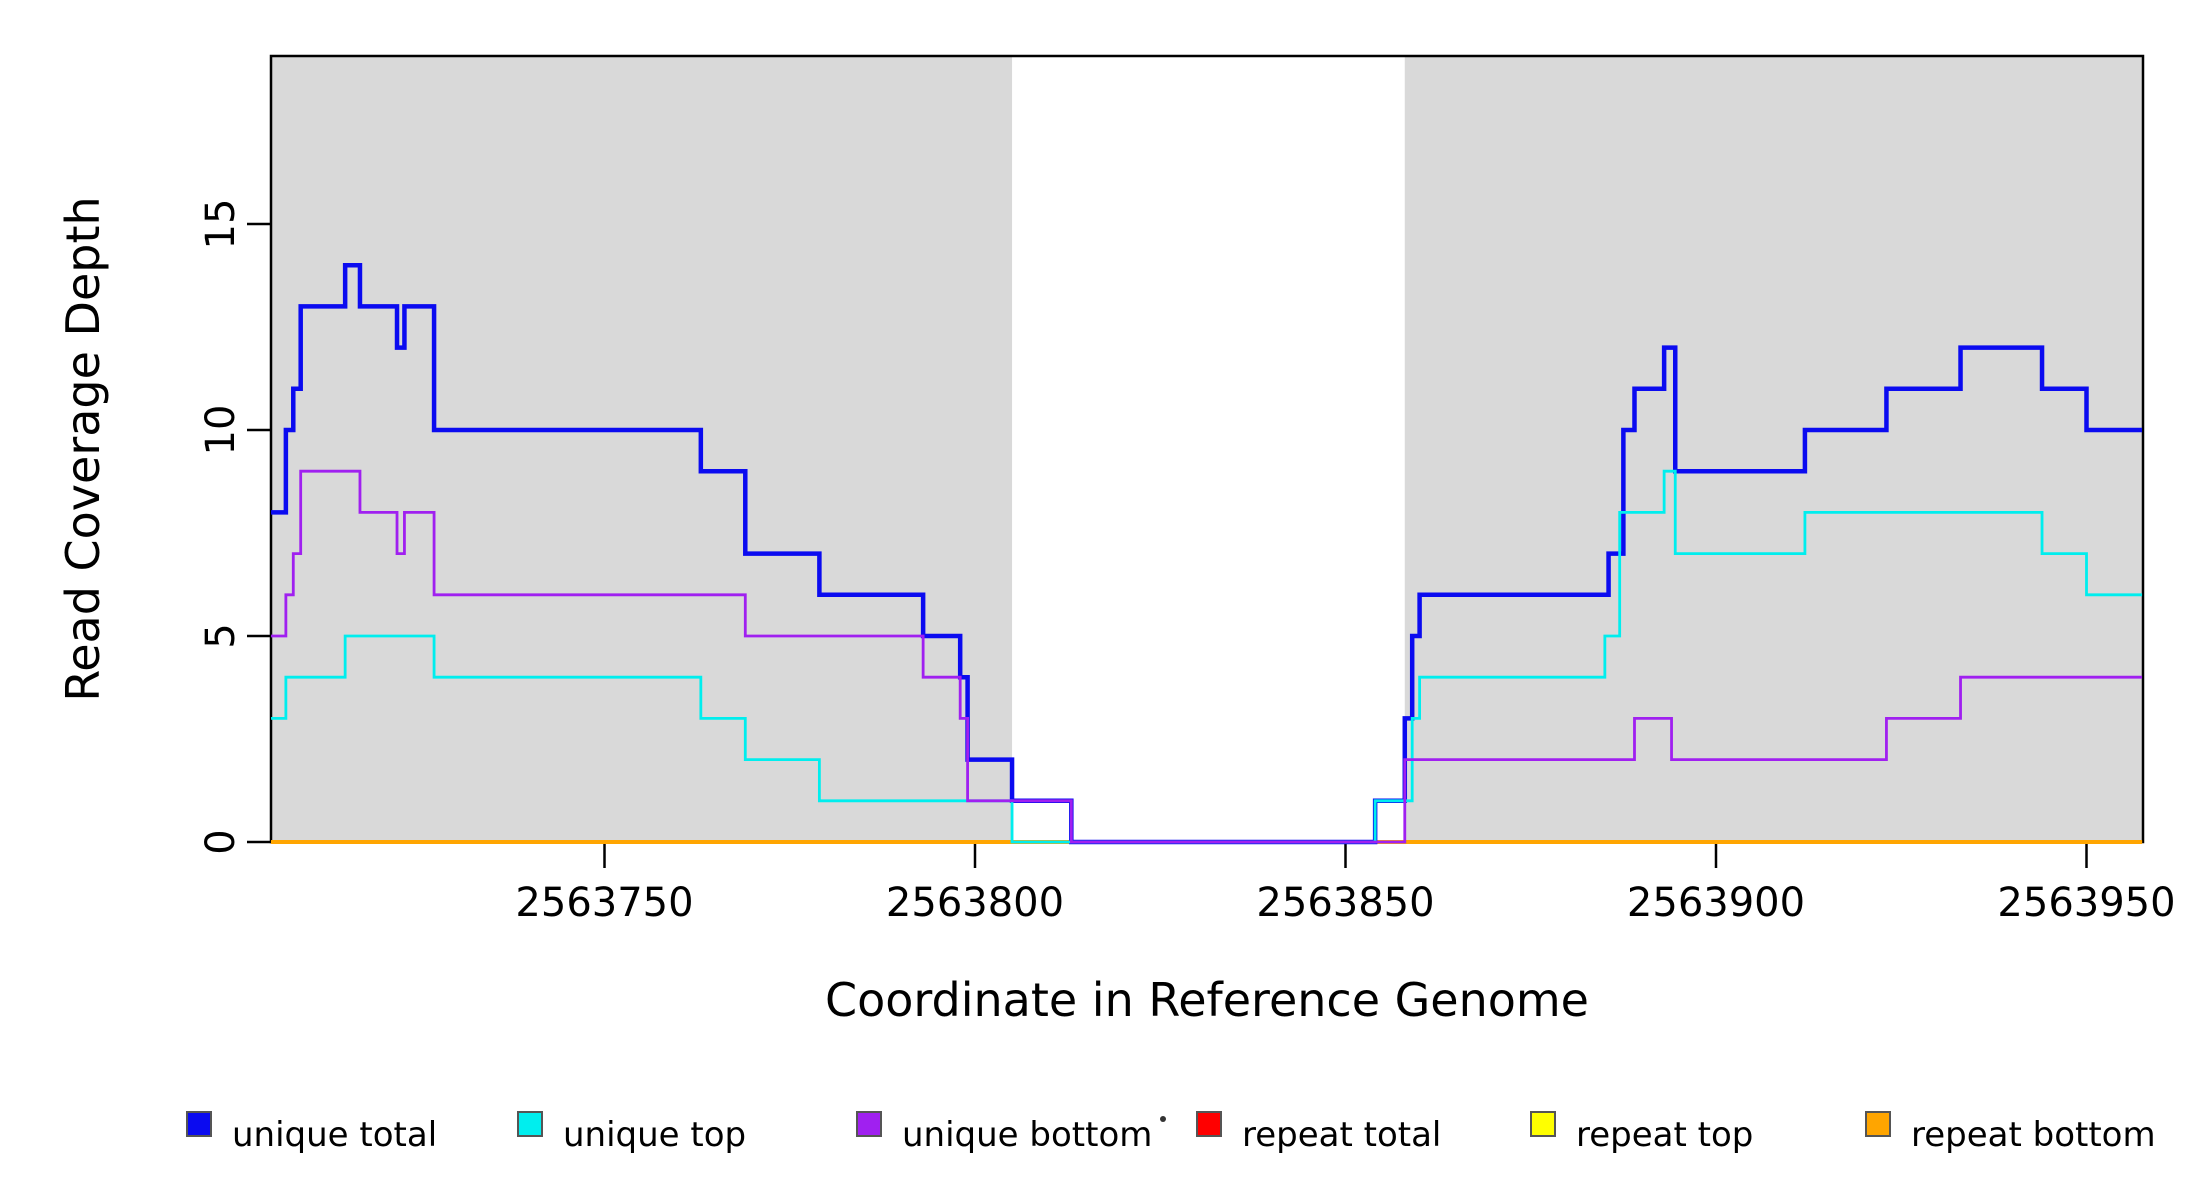 This screenshot has width=2200, height=1200. I want to click on legend-swatch-repeat-bottom, so click(1878, 1124).